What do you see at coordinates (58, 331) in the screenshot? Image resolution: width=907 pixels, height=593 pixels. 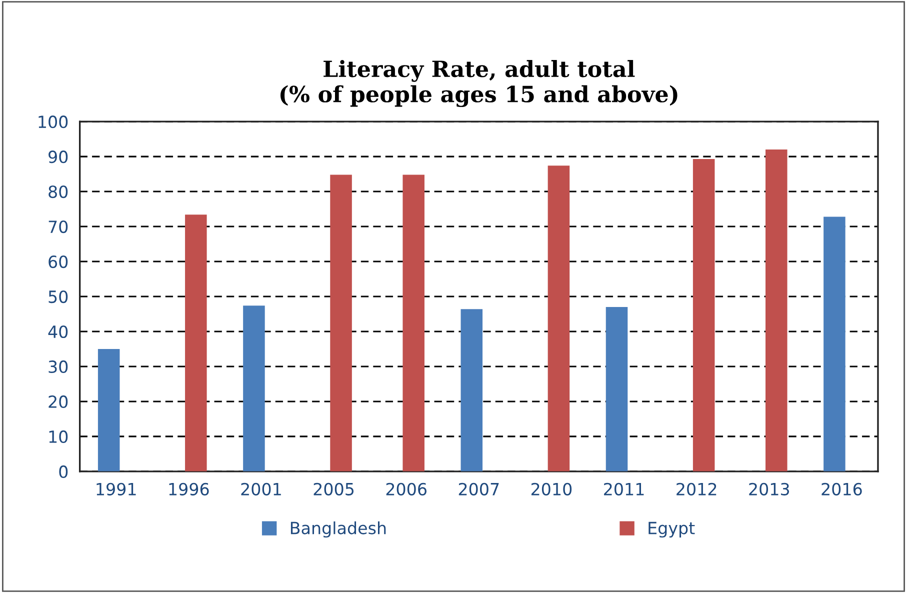 I see `y-tick-label: 40` at bounding box center [58, 331].